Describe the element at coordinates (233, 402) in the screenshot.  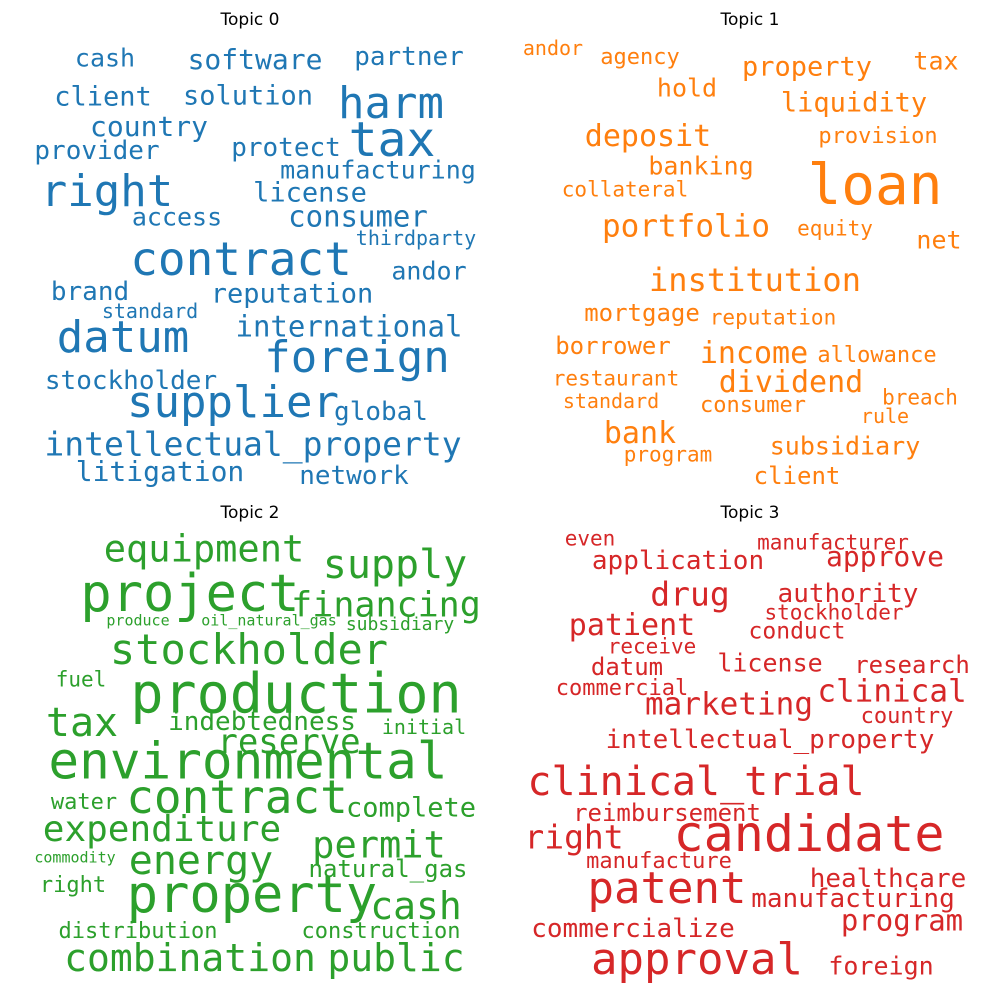
I see `word: supplier` at that location.